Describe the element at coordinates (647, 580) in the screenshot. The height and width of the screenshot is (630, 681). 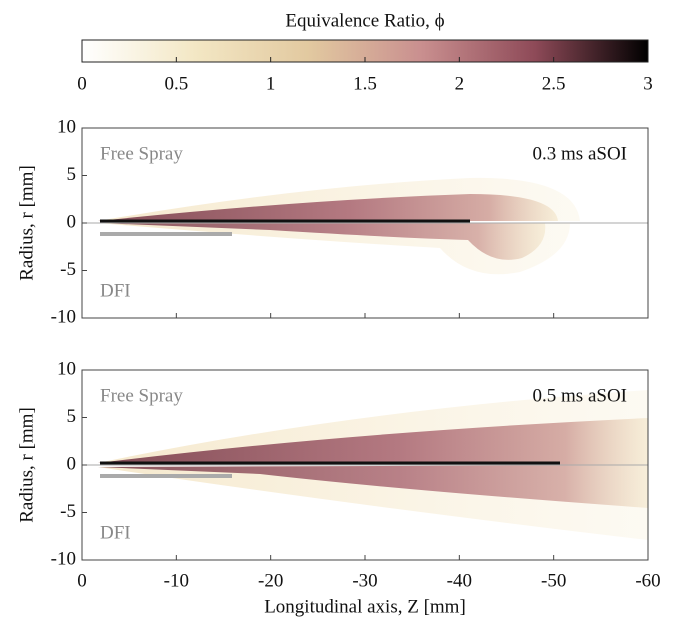
I see `x-tick-label: -60` at that location.